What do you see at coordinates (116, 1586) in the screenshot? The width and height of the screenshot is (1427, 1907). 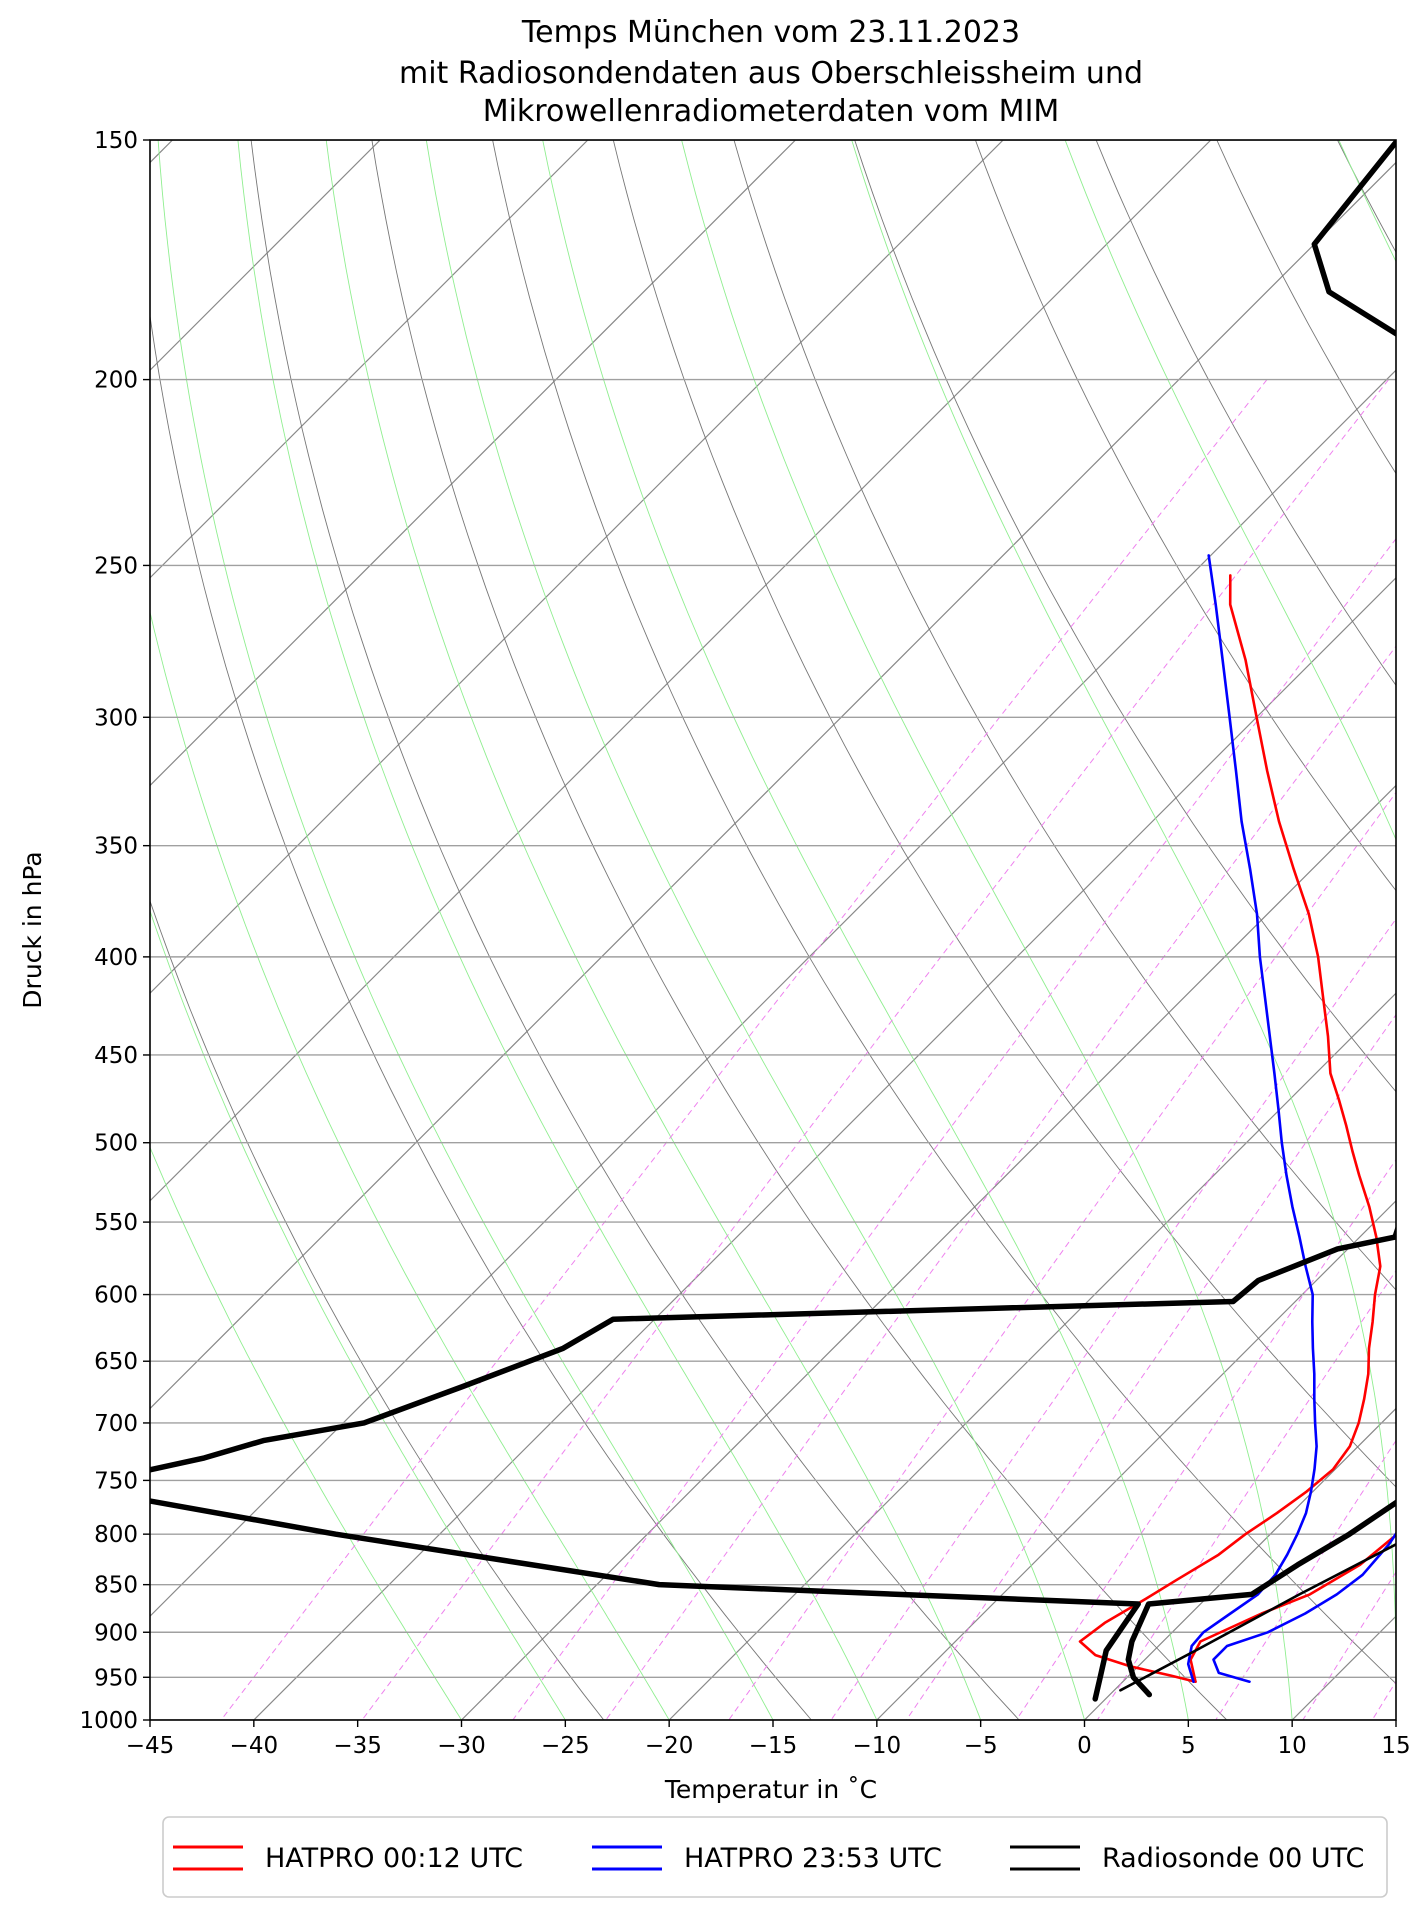 I see `y-tick-label: 850` at bounding box center [116, 1586].